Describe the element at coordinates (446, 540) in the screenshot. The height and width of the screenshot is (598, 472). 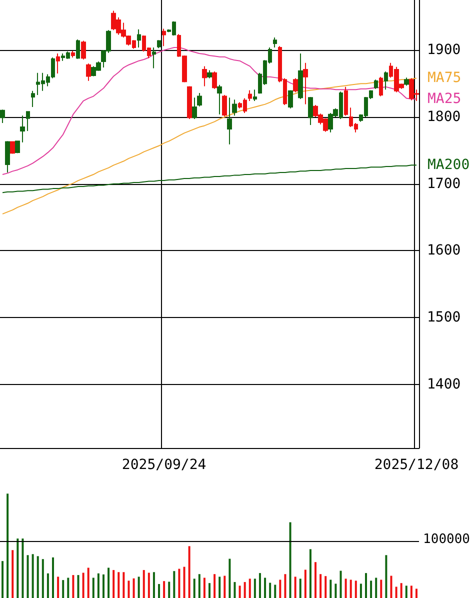
I see `text: 100000` at that location.